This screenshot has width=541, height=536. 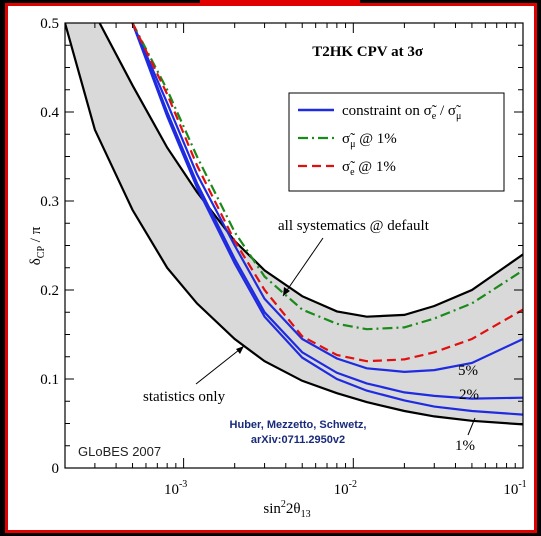 I want to click on citation-line-2: arXiv:0711.2950v2, so click(x=298, y=440).